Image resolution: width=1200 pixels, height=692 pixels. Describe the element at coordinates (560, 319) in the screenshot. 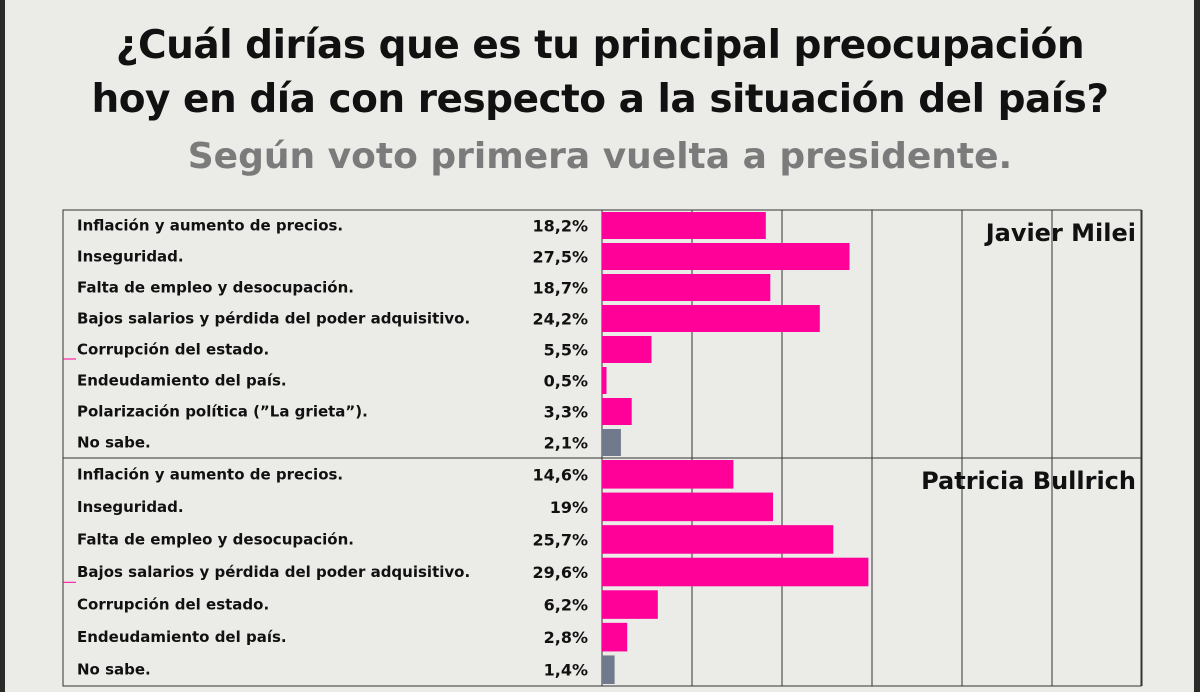

I see `value-label: 24,2%` at that location.